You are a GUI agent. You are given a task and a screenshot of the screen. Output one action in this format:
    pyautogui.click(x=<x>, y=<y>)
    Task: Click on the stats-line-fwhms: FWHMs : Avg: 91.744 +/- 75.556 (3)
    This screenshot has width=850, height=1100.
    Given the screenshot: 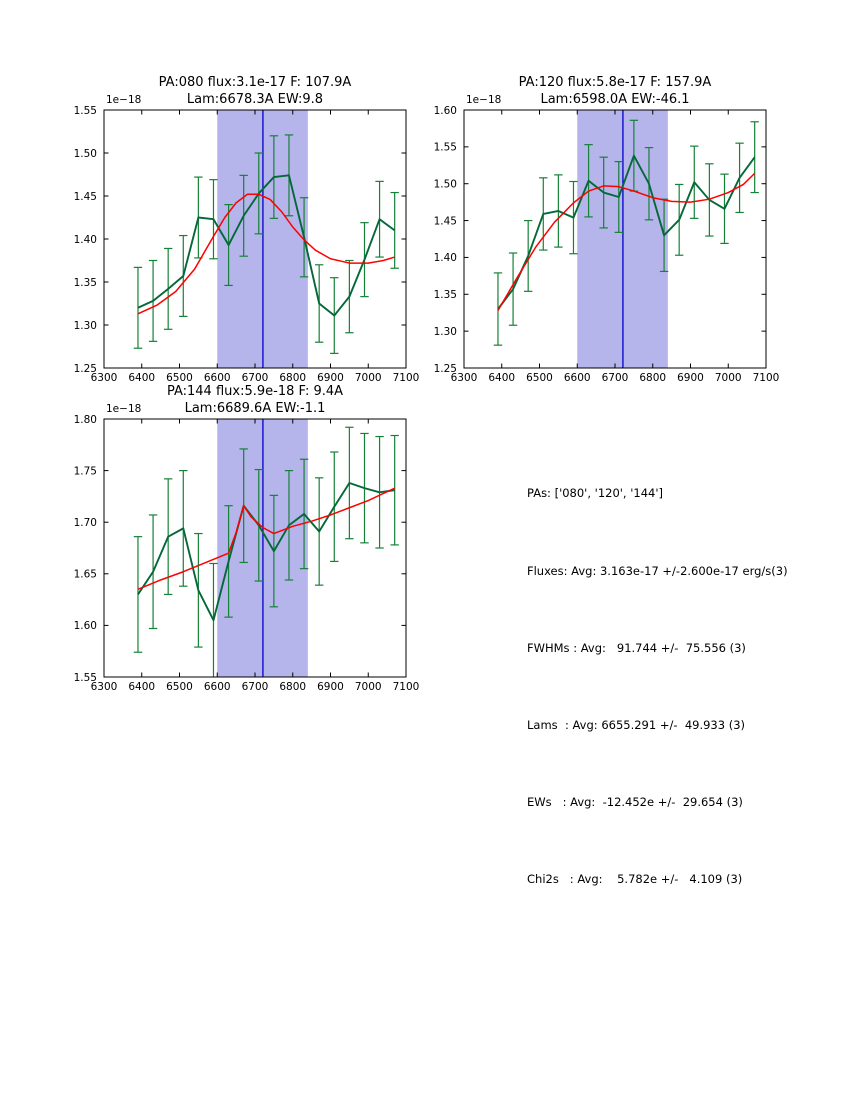 What is the action you would take?
    pyautogui.click(x=636, y=647)
    